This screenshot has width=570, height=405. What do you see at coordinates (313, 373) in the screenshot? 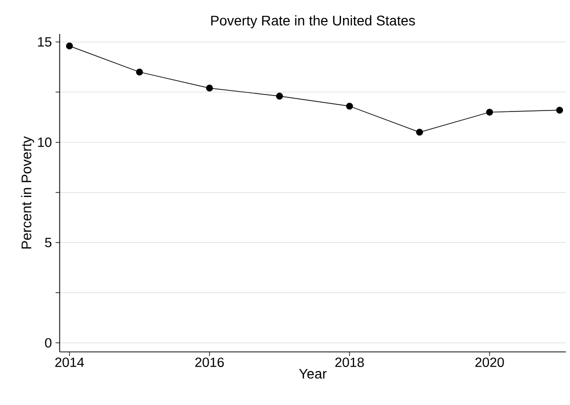
I see `x-axis-title: Year` at bounding box center [313, 373].